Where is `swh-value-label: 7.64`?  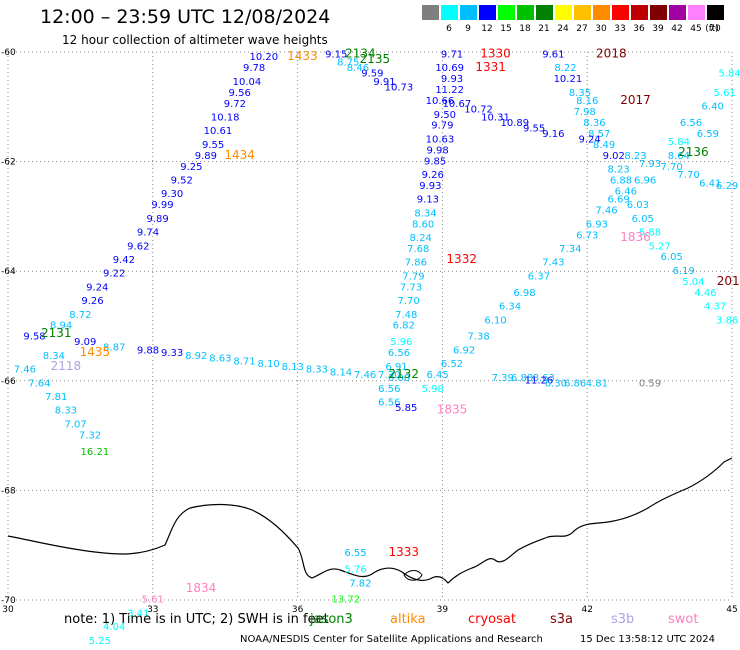 swh-value-label: 7.64 is located at coordinates (39, 383).